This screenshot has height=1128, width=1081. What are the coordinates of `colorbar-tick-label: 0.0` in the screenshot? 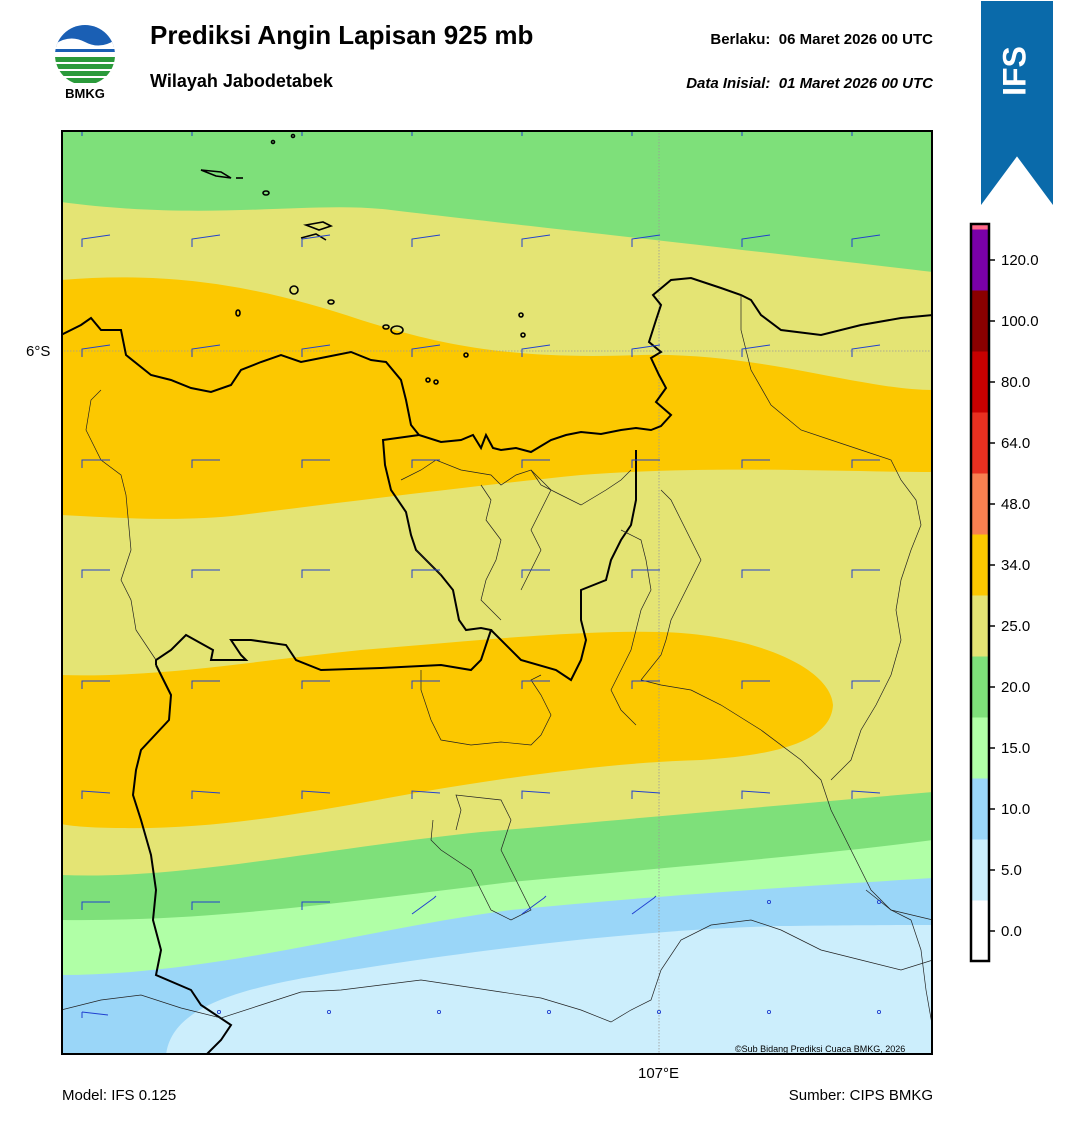 It's located at (1011, 931).